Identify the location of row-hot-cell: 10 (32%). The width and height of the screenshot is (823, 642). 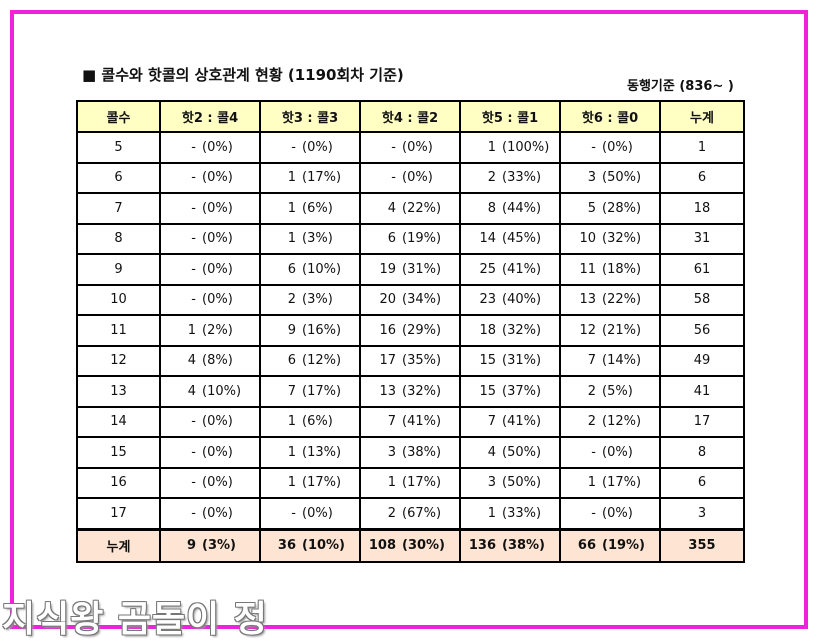
(610, 238).